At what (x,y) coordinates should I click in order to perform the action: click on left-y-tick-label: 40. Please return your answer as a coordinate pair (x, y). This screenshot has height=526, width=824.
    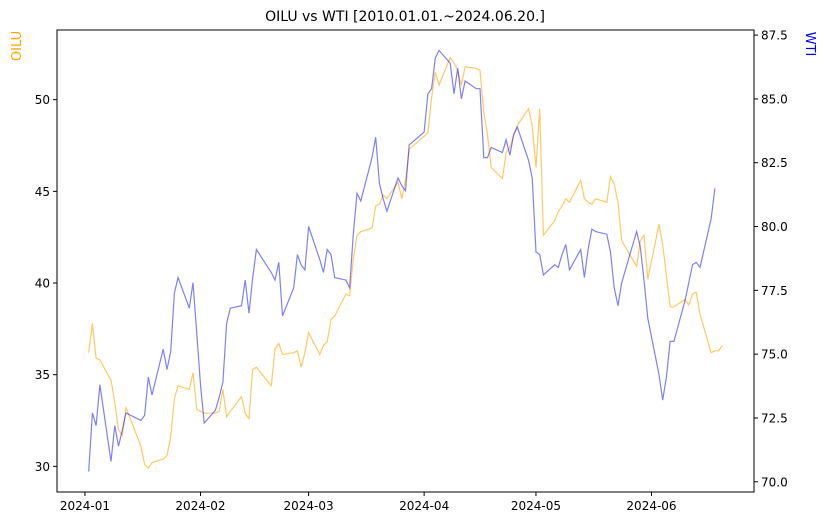
    Looking at the image, I should click on (42, 284).